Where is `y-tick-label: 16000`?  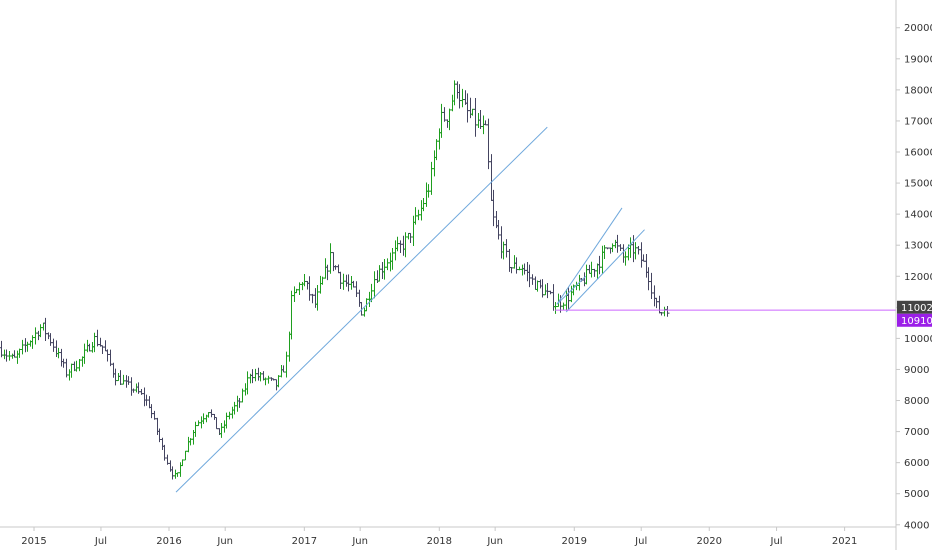
y-tick-label: 16000 is located at coordinates (918, 153).